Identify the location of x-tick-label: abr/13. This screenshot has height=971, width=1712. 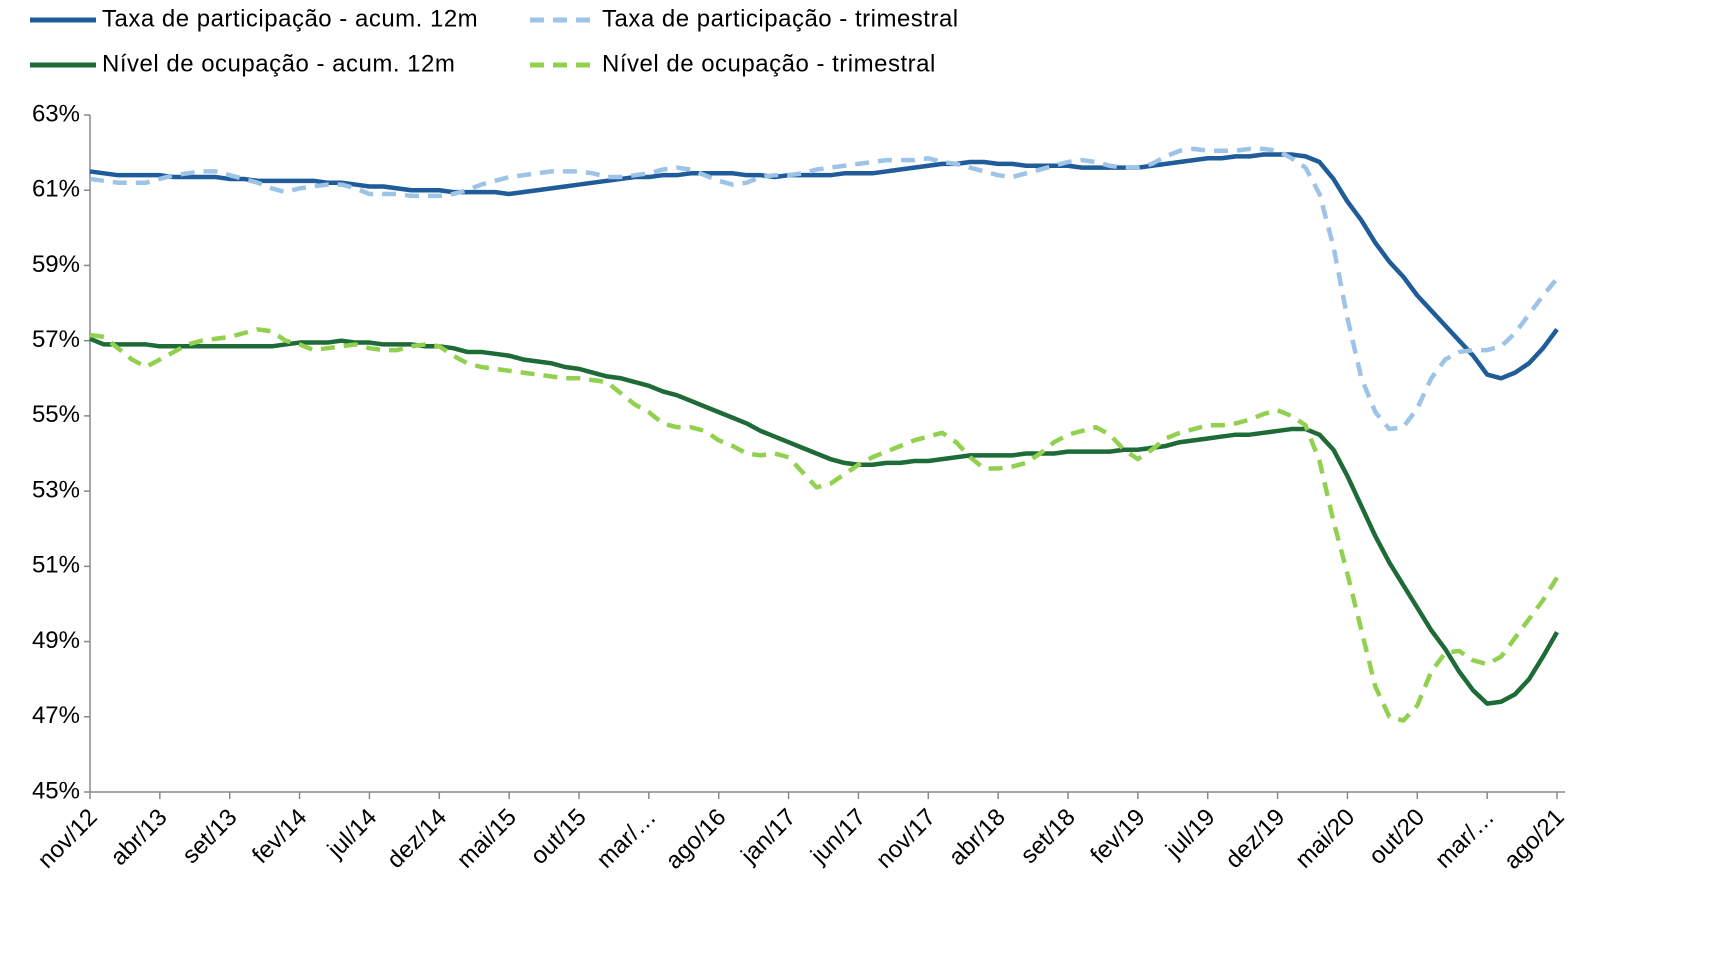
(138, 837).